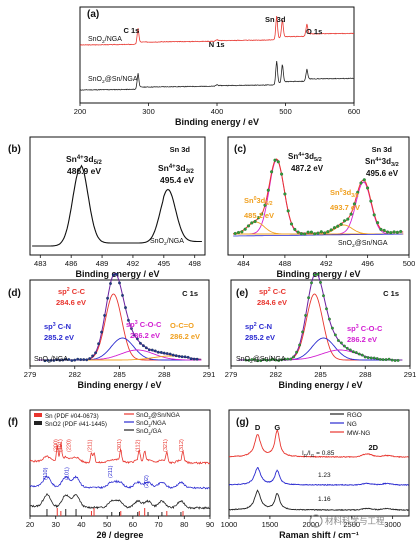 This screenshot has width=416, height=541. What do you see at coordinates (159, 423) in the screenshot?
I see `label-part: /NGA` at bounding box center [159, 423].